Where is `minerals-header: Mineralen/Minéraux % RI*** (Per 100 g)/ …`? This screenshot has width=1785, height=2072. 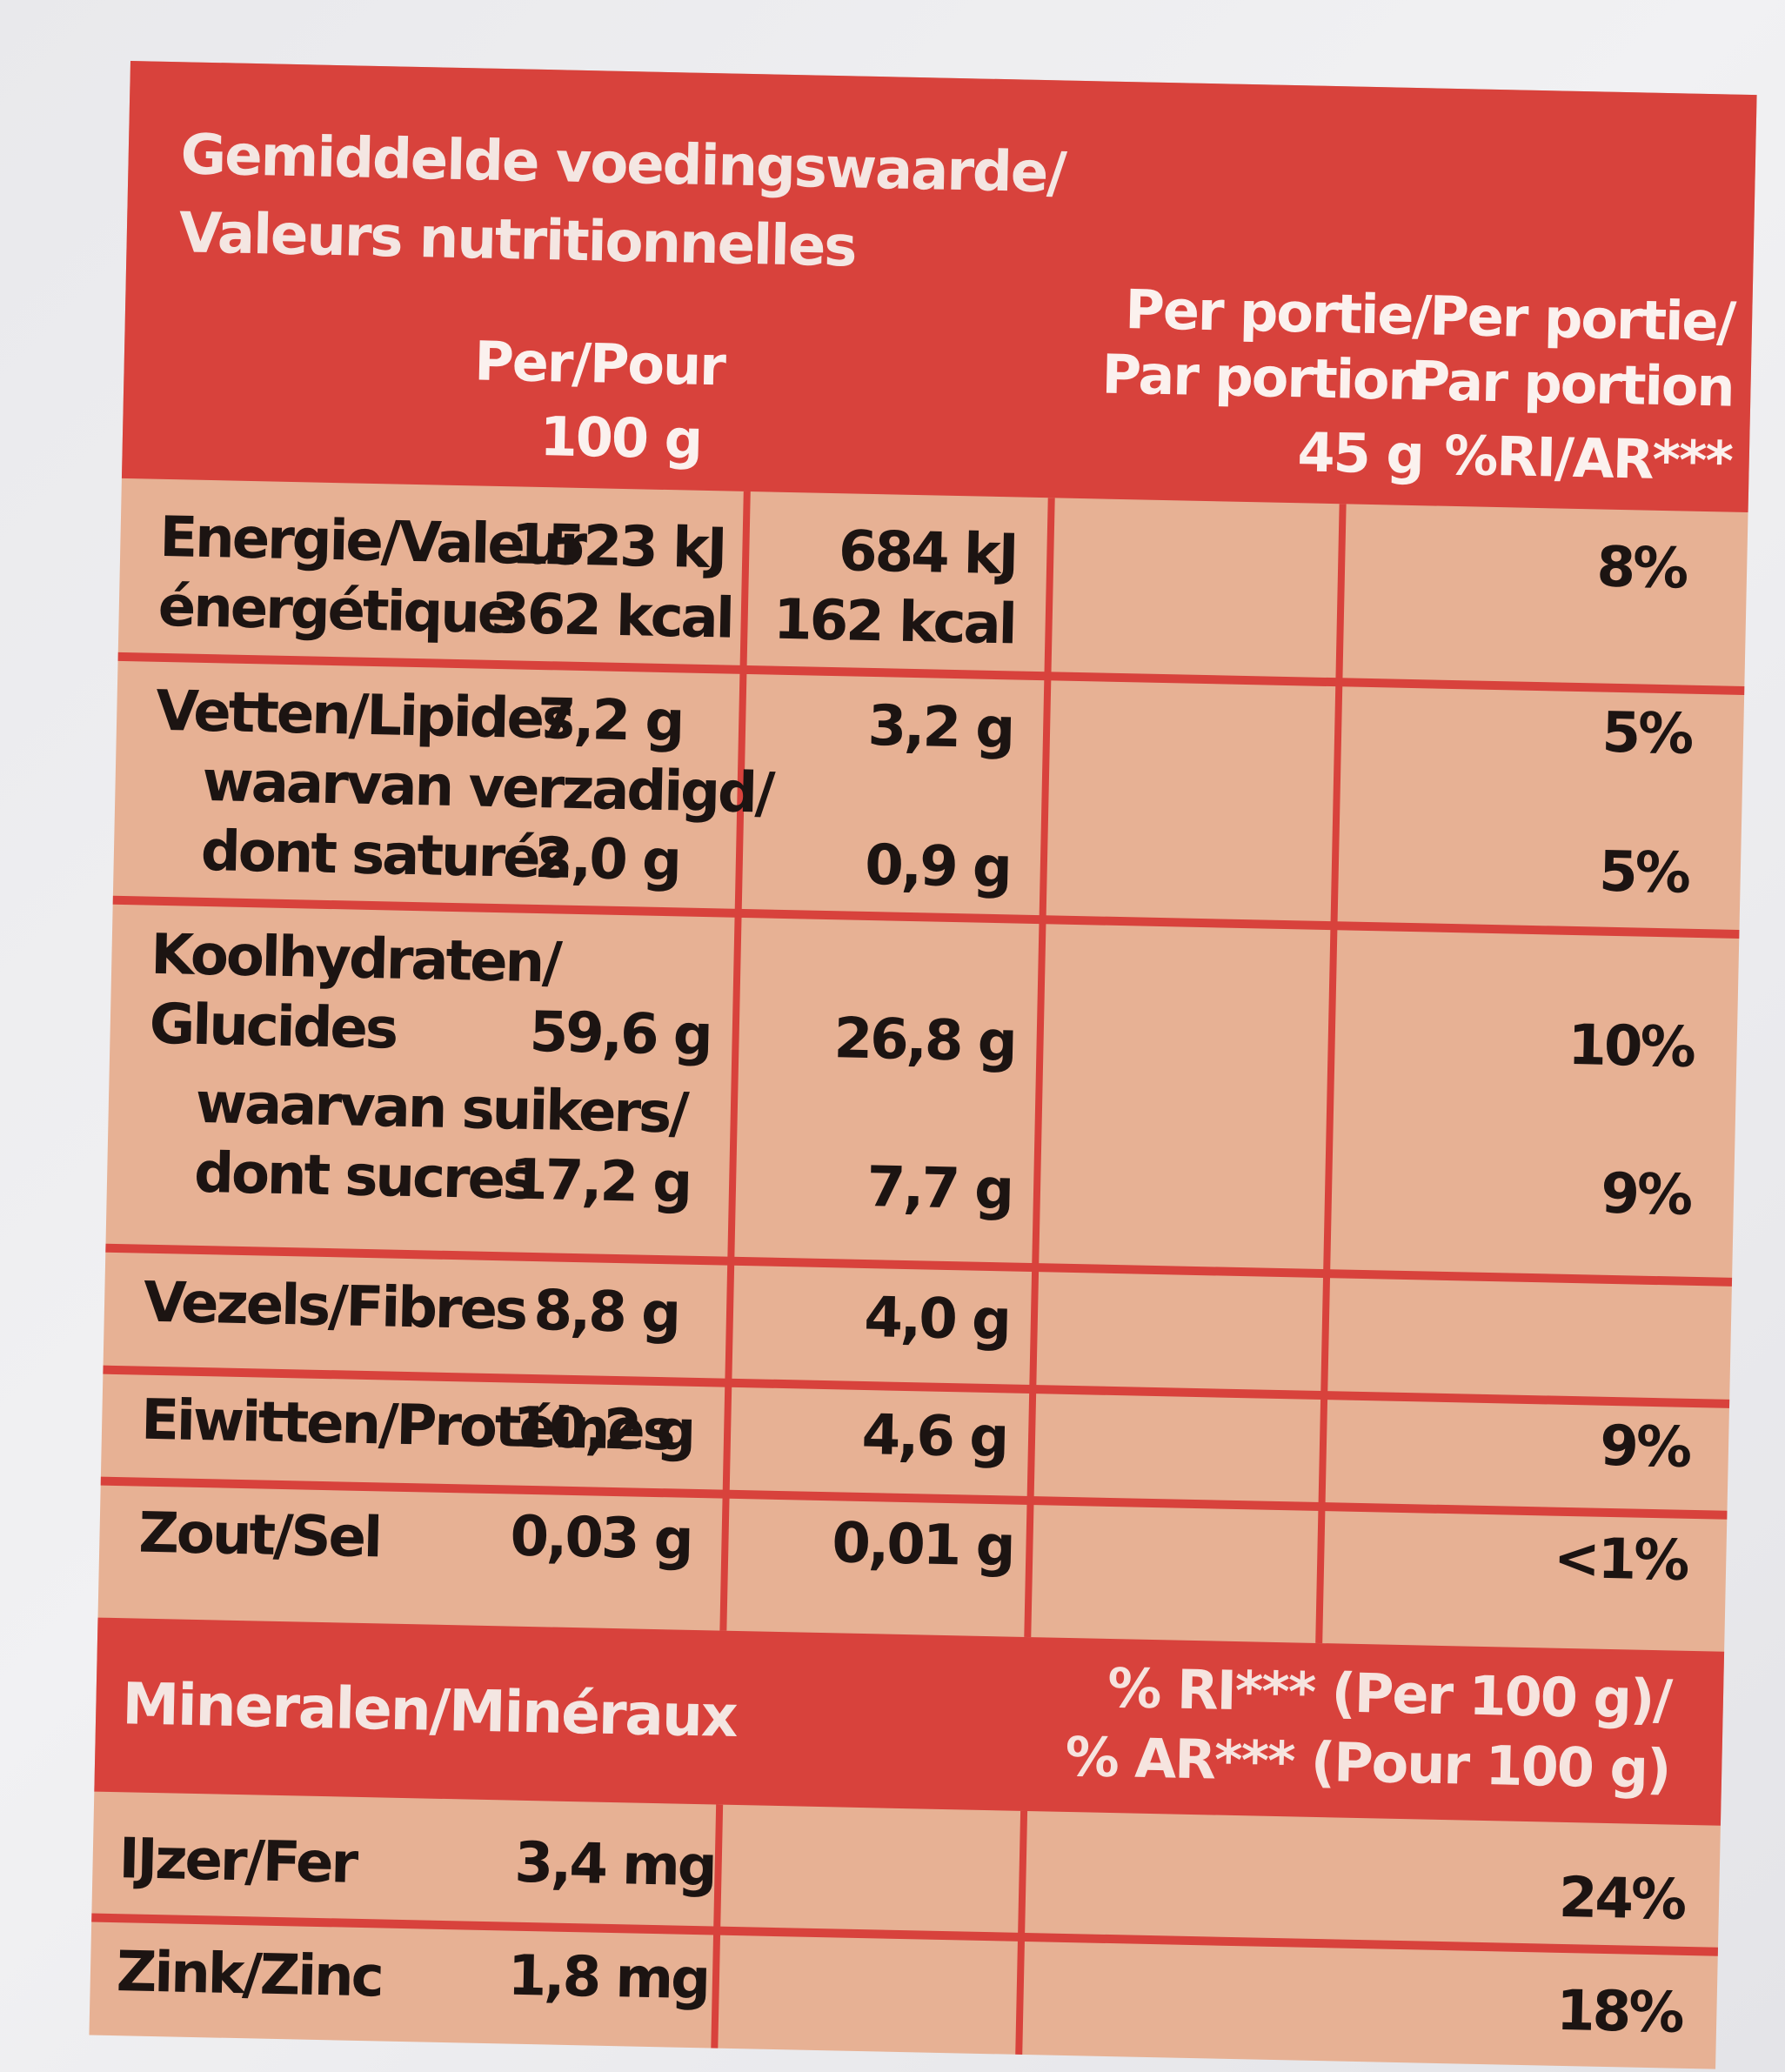 minerals-header: Mineralen/Minéraux % RI*** (Per 100 g)/ … is located at coordinates (909, 1721).